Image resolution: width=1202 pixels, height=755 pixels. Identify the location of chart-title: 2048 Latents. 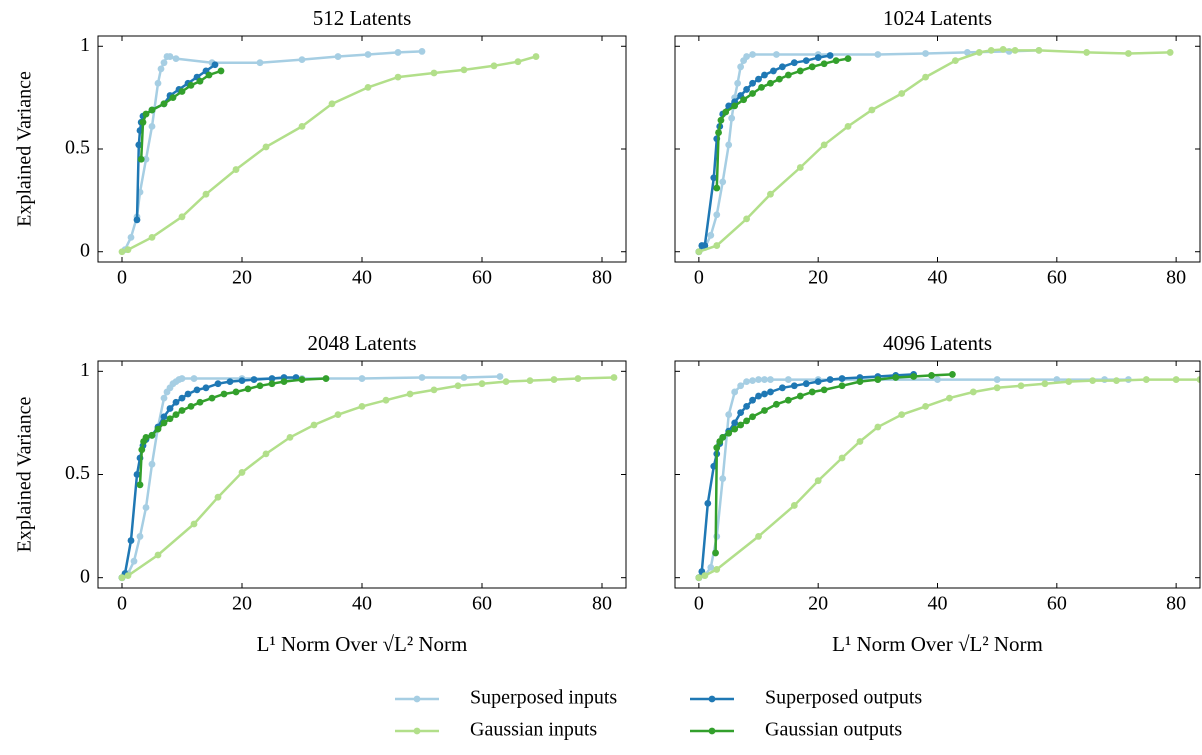
(361, 343).